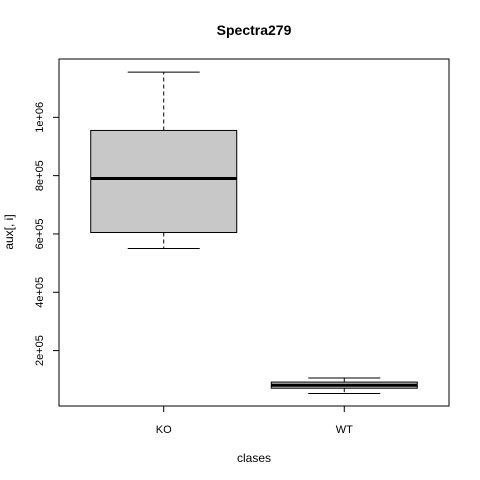 The image size is (480, 480). Describe the element at coordinates (40, 175) in the screenshot. I see `y-tick-label: 8e+05` at that location.